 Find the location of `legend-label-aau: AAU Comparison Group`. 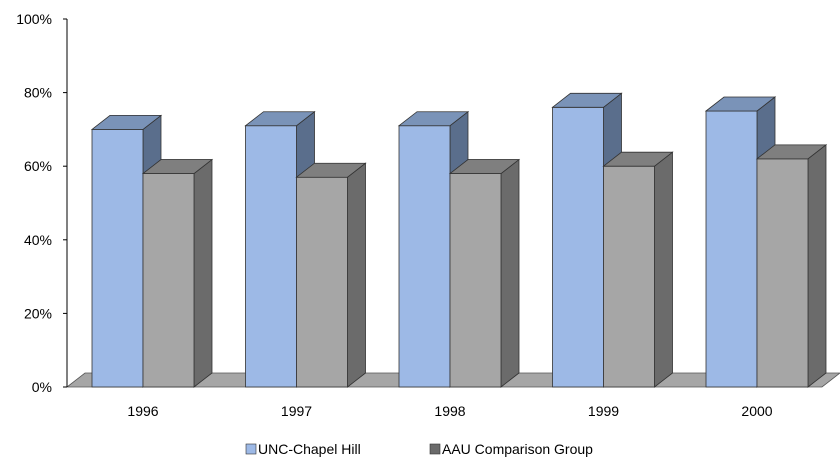

legend-label-aau: AAU Comparison Group is located at coordinates (517, 449).